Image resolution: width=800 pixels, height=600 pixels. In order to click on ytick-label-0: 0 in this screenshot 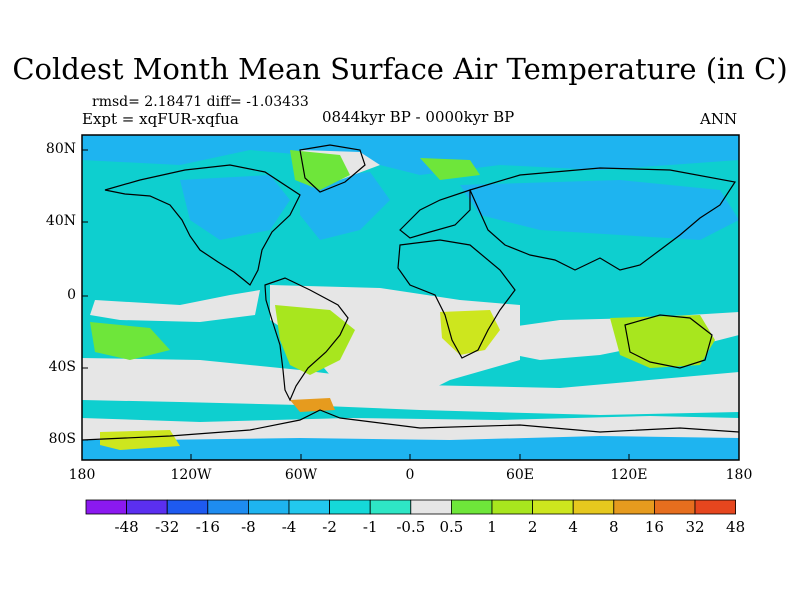, I will do `click(71, 295)`.